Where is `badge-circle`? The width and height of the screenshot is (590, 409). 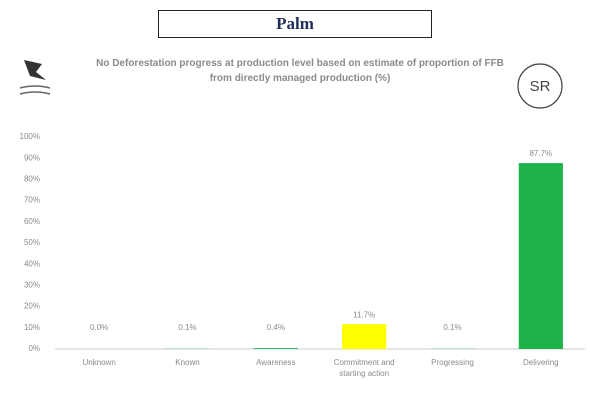 badge-circle is located at coordinates (540, 86).